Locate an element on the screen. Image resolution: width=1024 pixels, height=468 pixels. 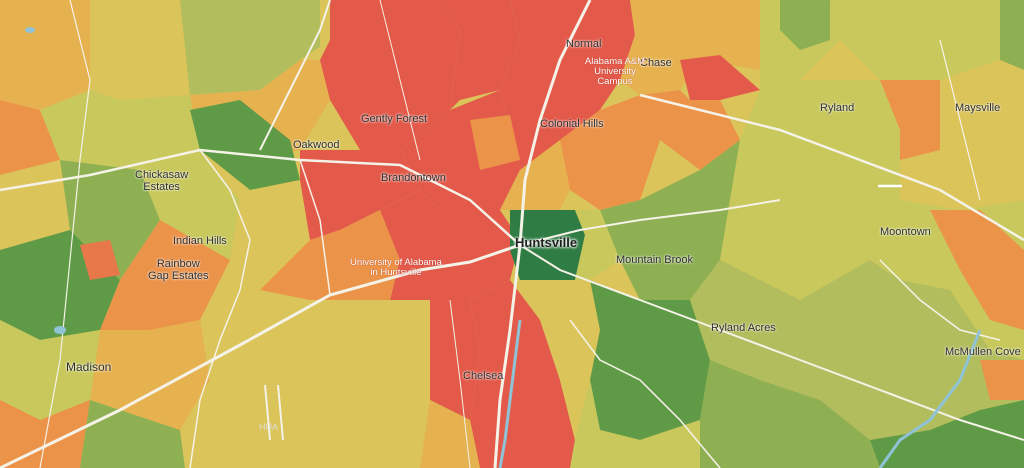
label-indian-hills: Indian Hills is located at coordinates (200, 241).